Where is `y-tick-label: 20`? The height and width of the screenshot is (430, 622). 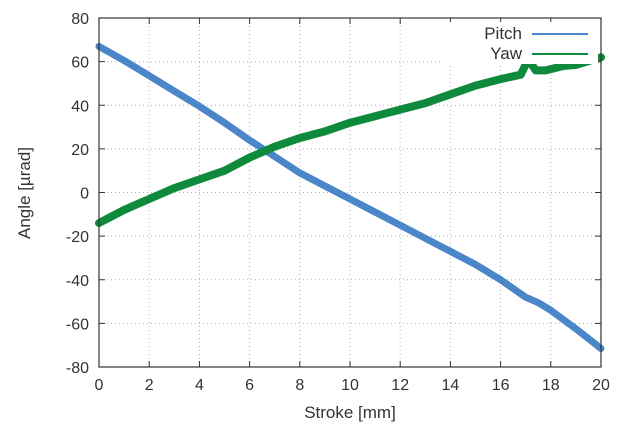 y-tick-label: 20 is located at coordinates (80, 150).